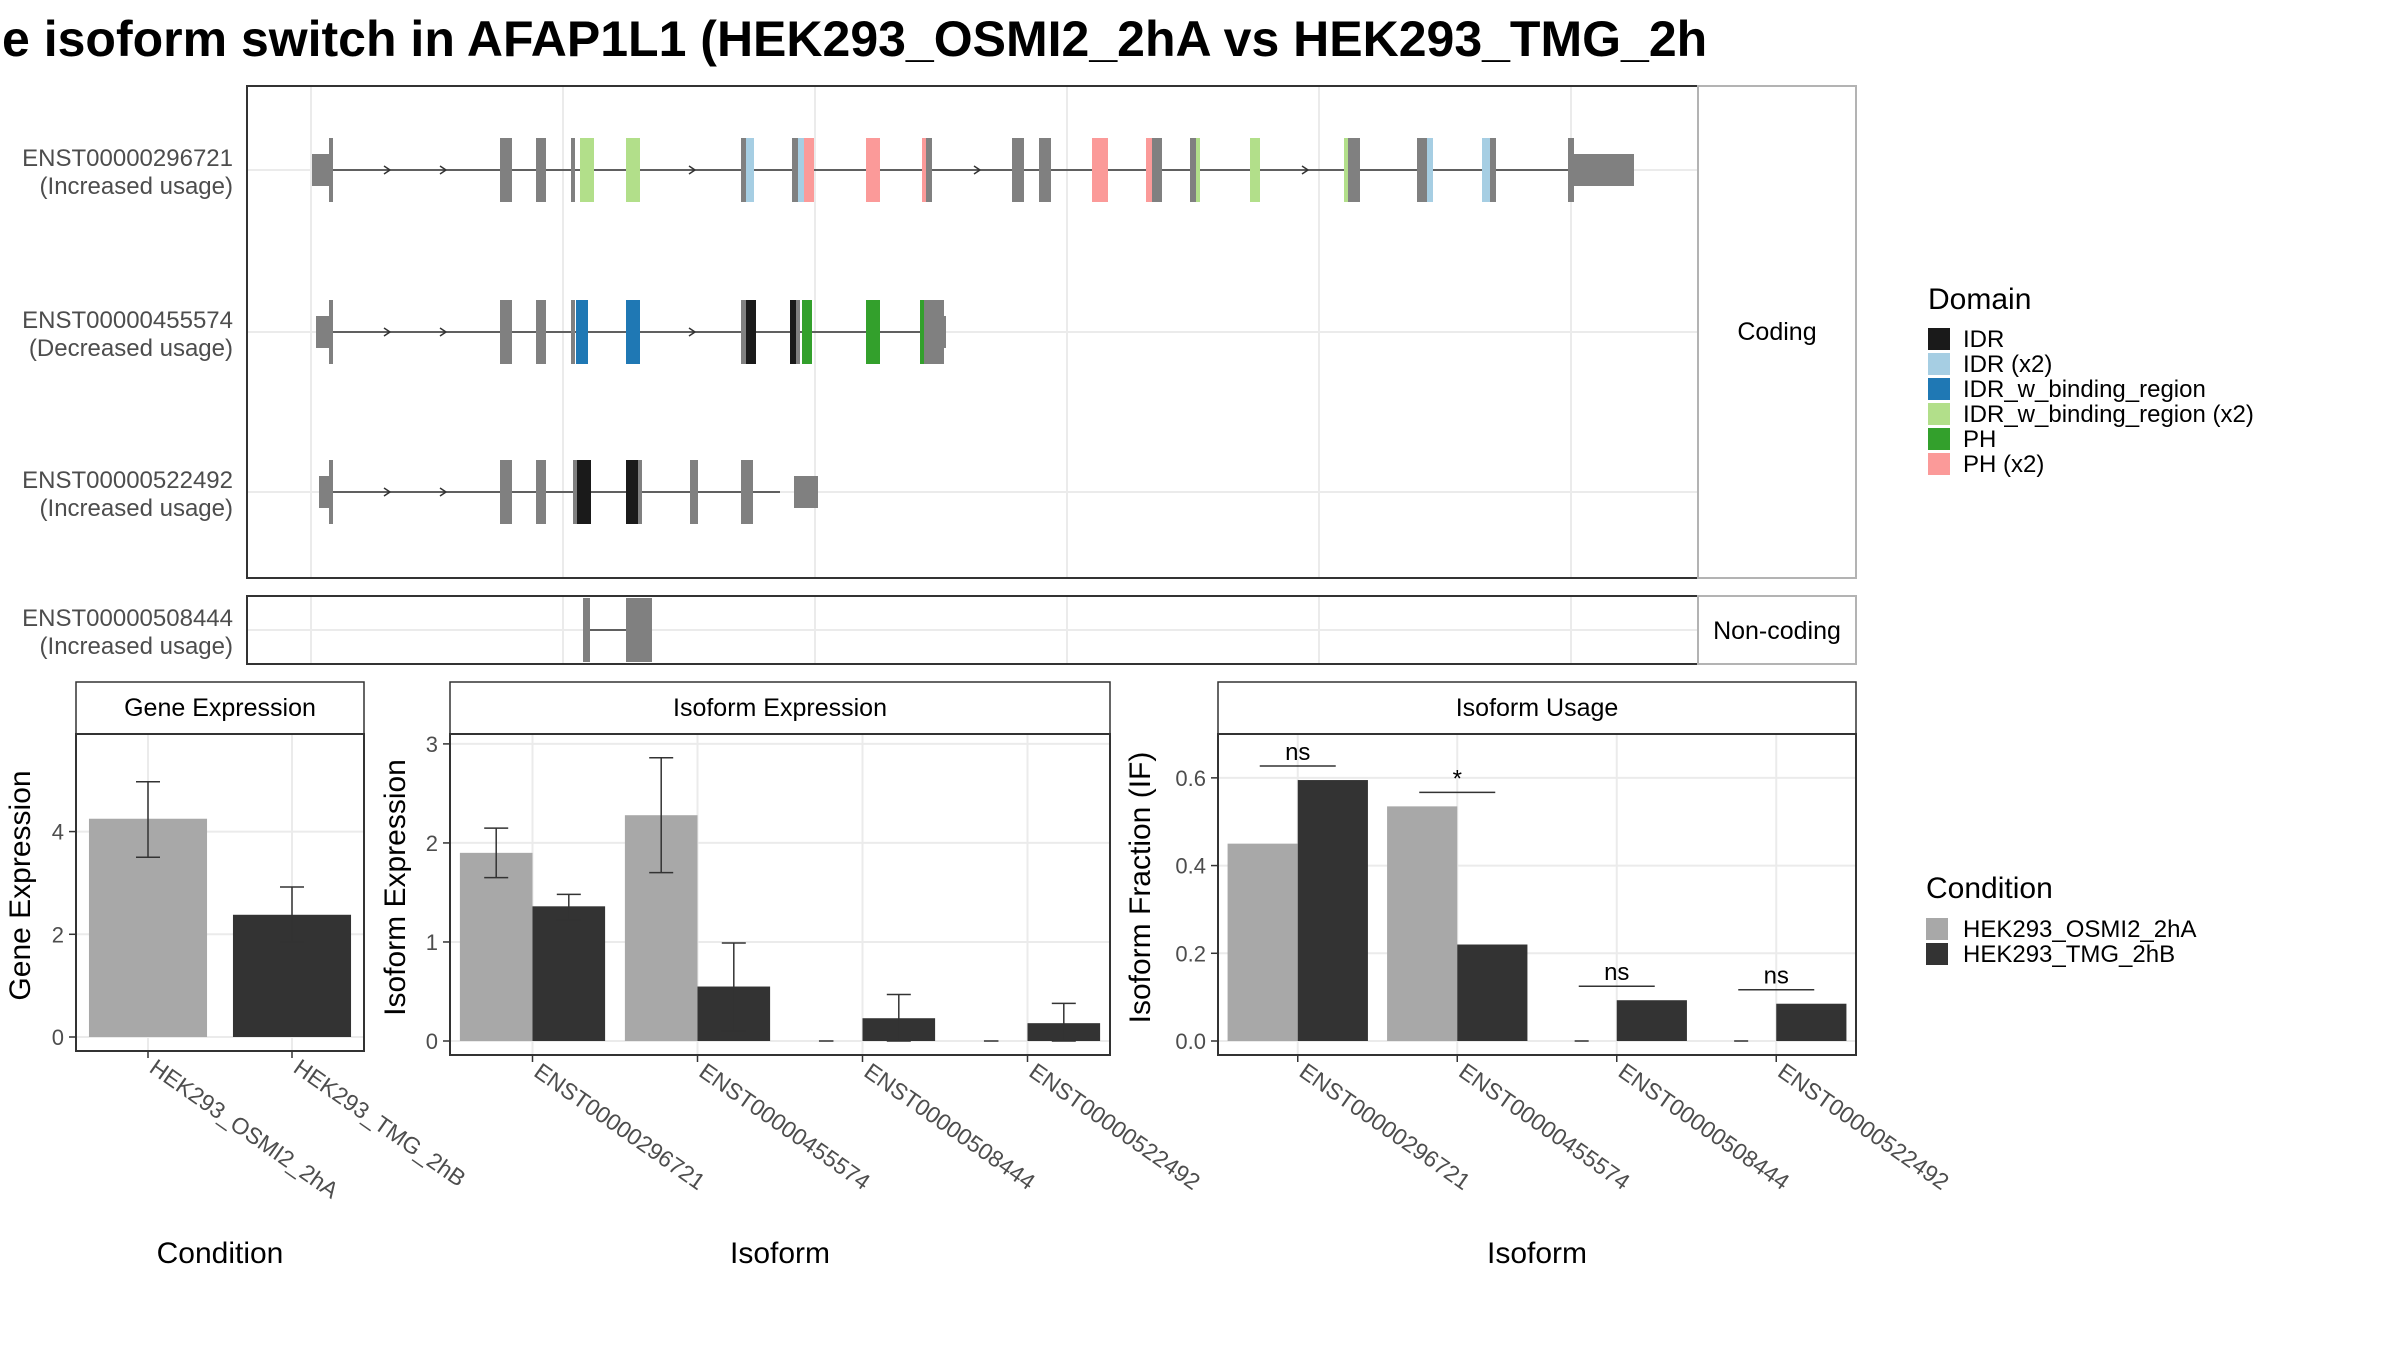  What do you see at coordinates (395, 887) in the screenshot?
I see `y-axis-title: Isoform Expression` at bounding box center [395, 887].